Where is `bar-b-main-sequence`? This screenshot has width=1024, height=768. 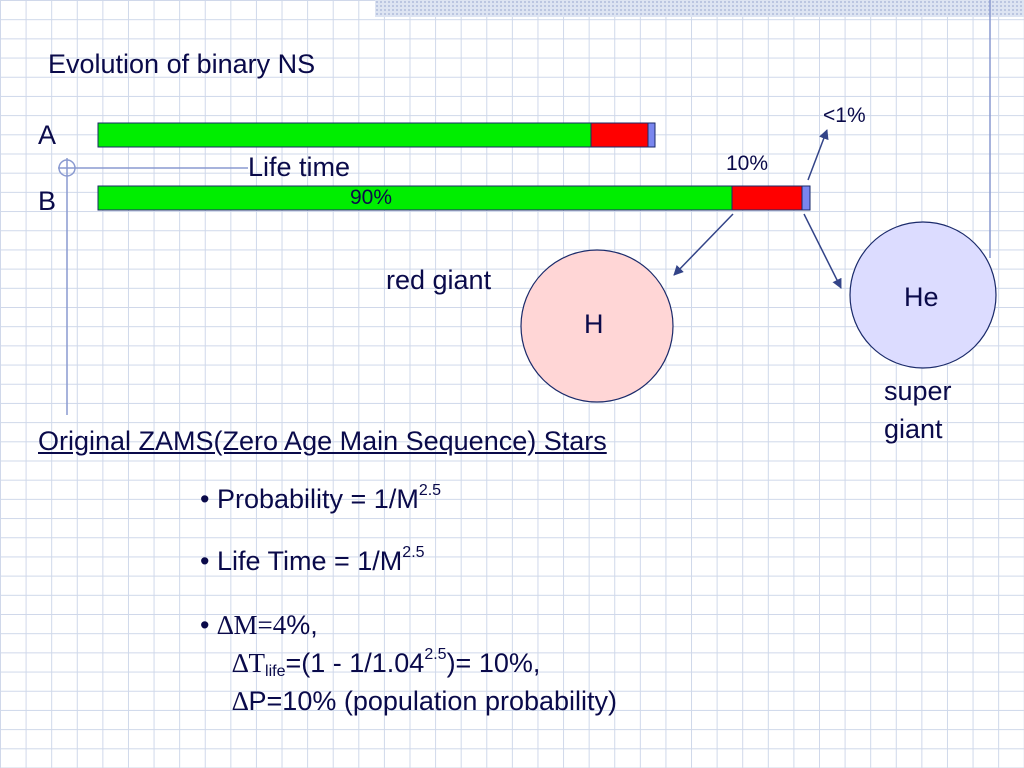 bar-b-main-sequence is located at coordinates (415, 198).